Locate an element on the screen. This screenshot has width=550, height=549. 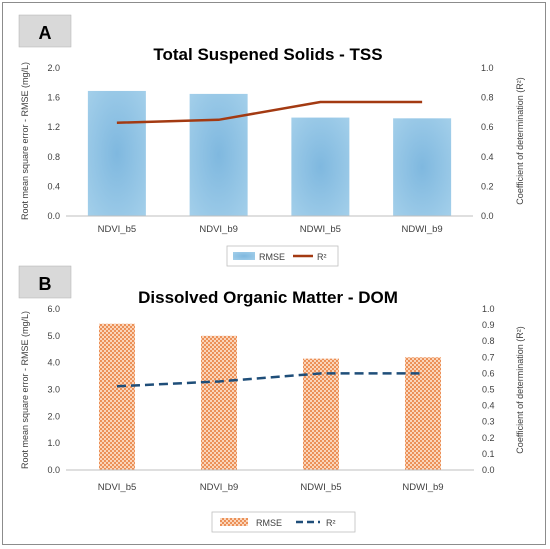
panel-b-x-tick-labels: NDVI_b5 NDVI_b9 NDWI_b5 NDWI_b9 is located at coordinates (271, 487).